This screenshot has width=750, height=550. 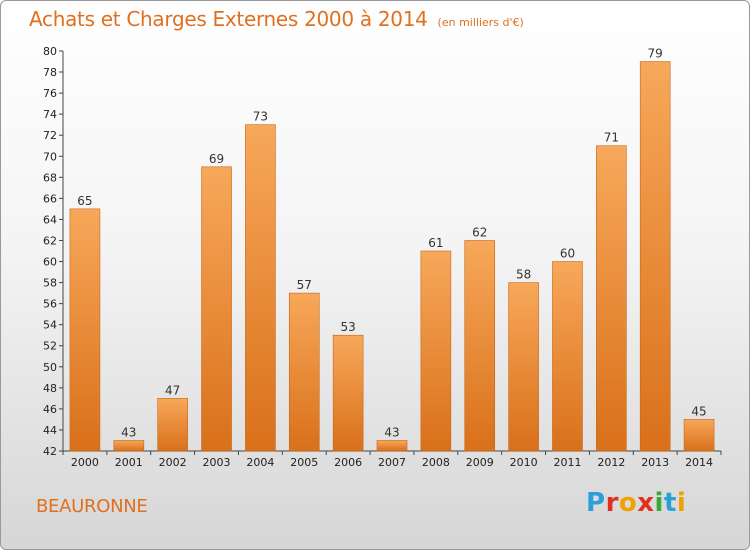 I want to click on bar-2006, so click(x=348, y=393).